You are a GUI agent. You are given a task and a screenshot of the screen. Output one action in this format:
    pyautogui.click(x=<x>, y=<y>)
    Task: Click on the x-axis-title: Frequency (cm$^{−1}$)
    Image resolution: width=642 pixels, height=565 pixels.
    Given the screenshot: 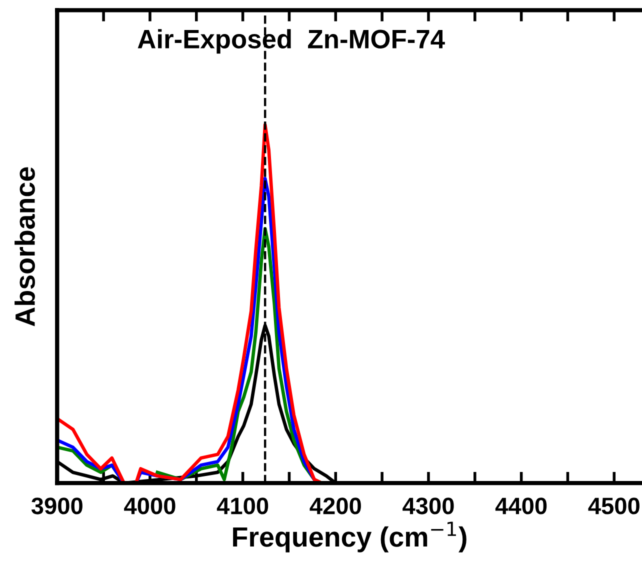 What is the action you would take?
    pyautogui.click(x=349, y=537)
    